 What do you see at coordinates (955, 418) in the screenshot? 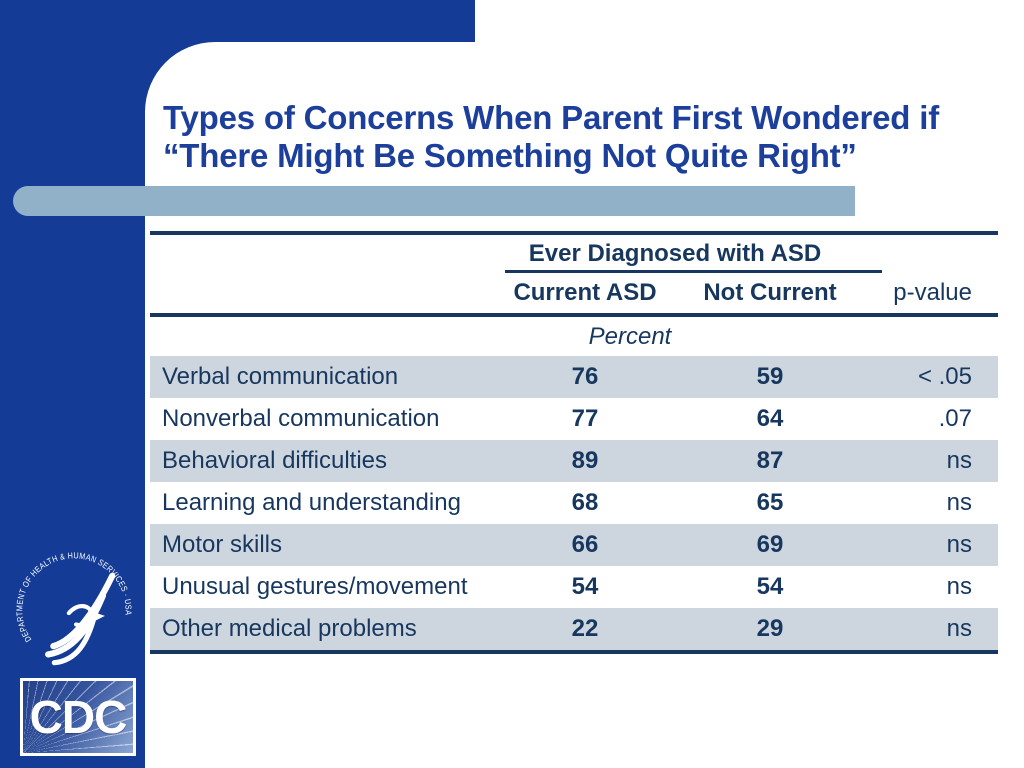
I see `row-p-value: .07` at bounding box center [955, 418].